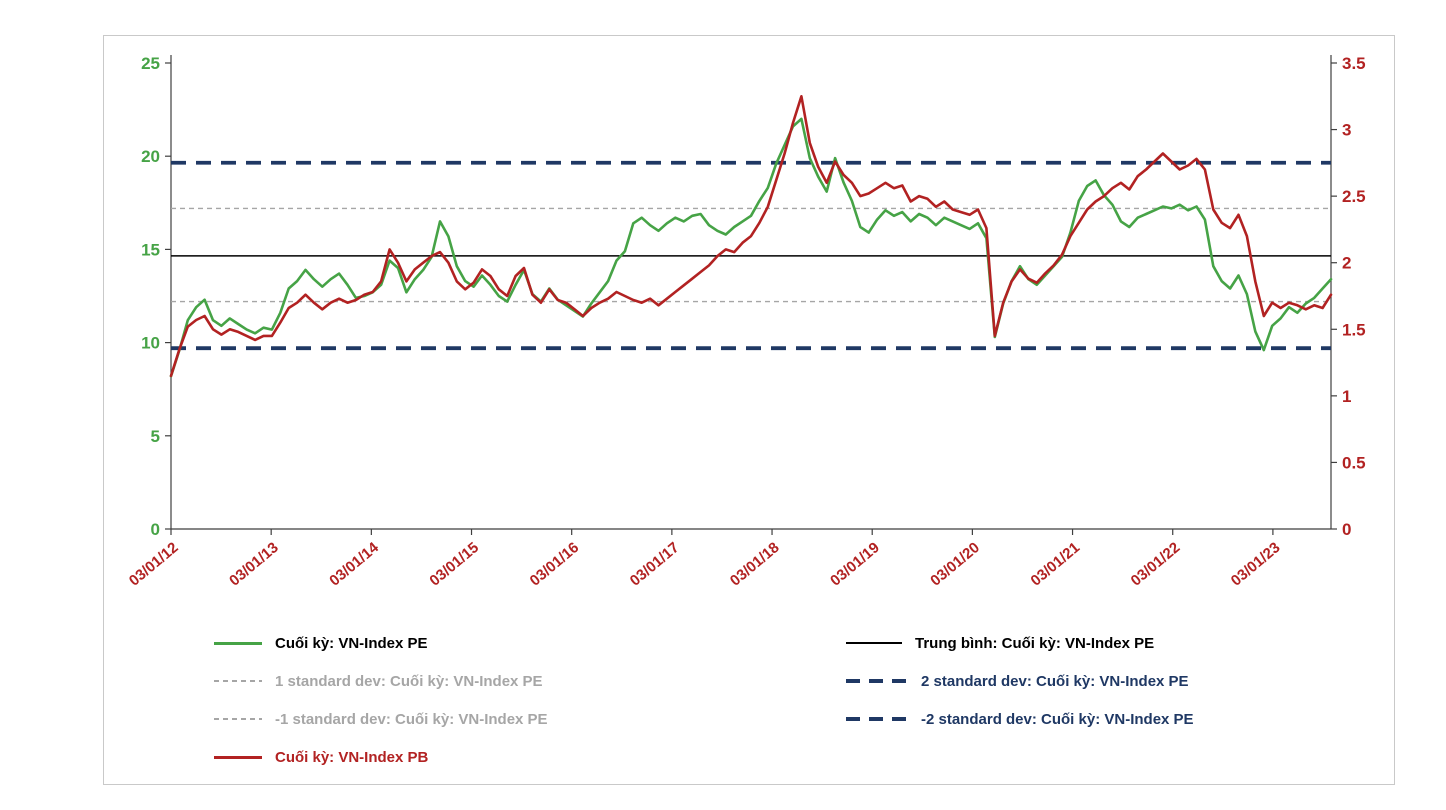 The height and width of the screenshot is (810, 1446). What do you see at coordinates (411, 719) in the screenshot?
I see `legend-label-minus1sd: -1 standard dev: Cuối kỳ: VN-Index PE` at bounding box center [411, 719].